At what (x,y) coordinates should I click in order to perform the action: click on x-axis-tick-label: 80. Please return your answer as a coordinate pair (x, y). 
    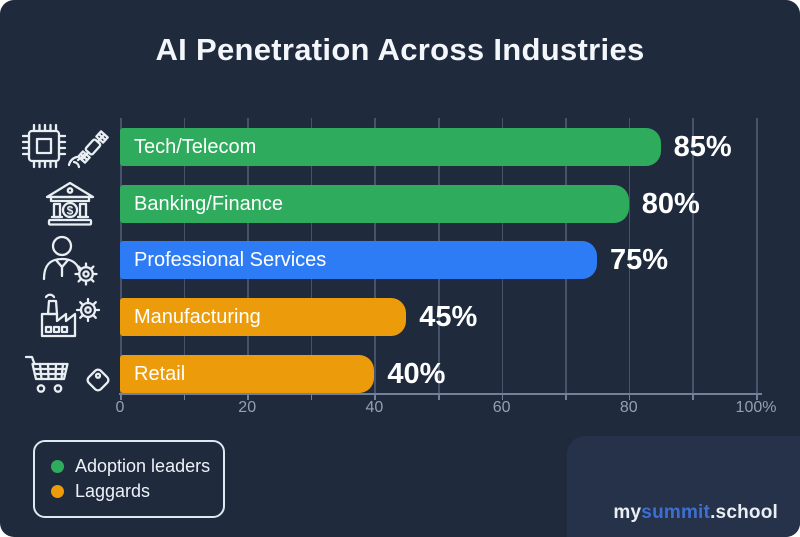
    Looking at the image, I should click on (628, 407).